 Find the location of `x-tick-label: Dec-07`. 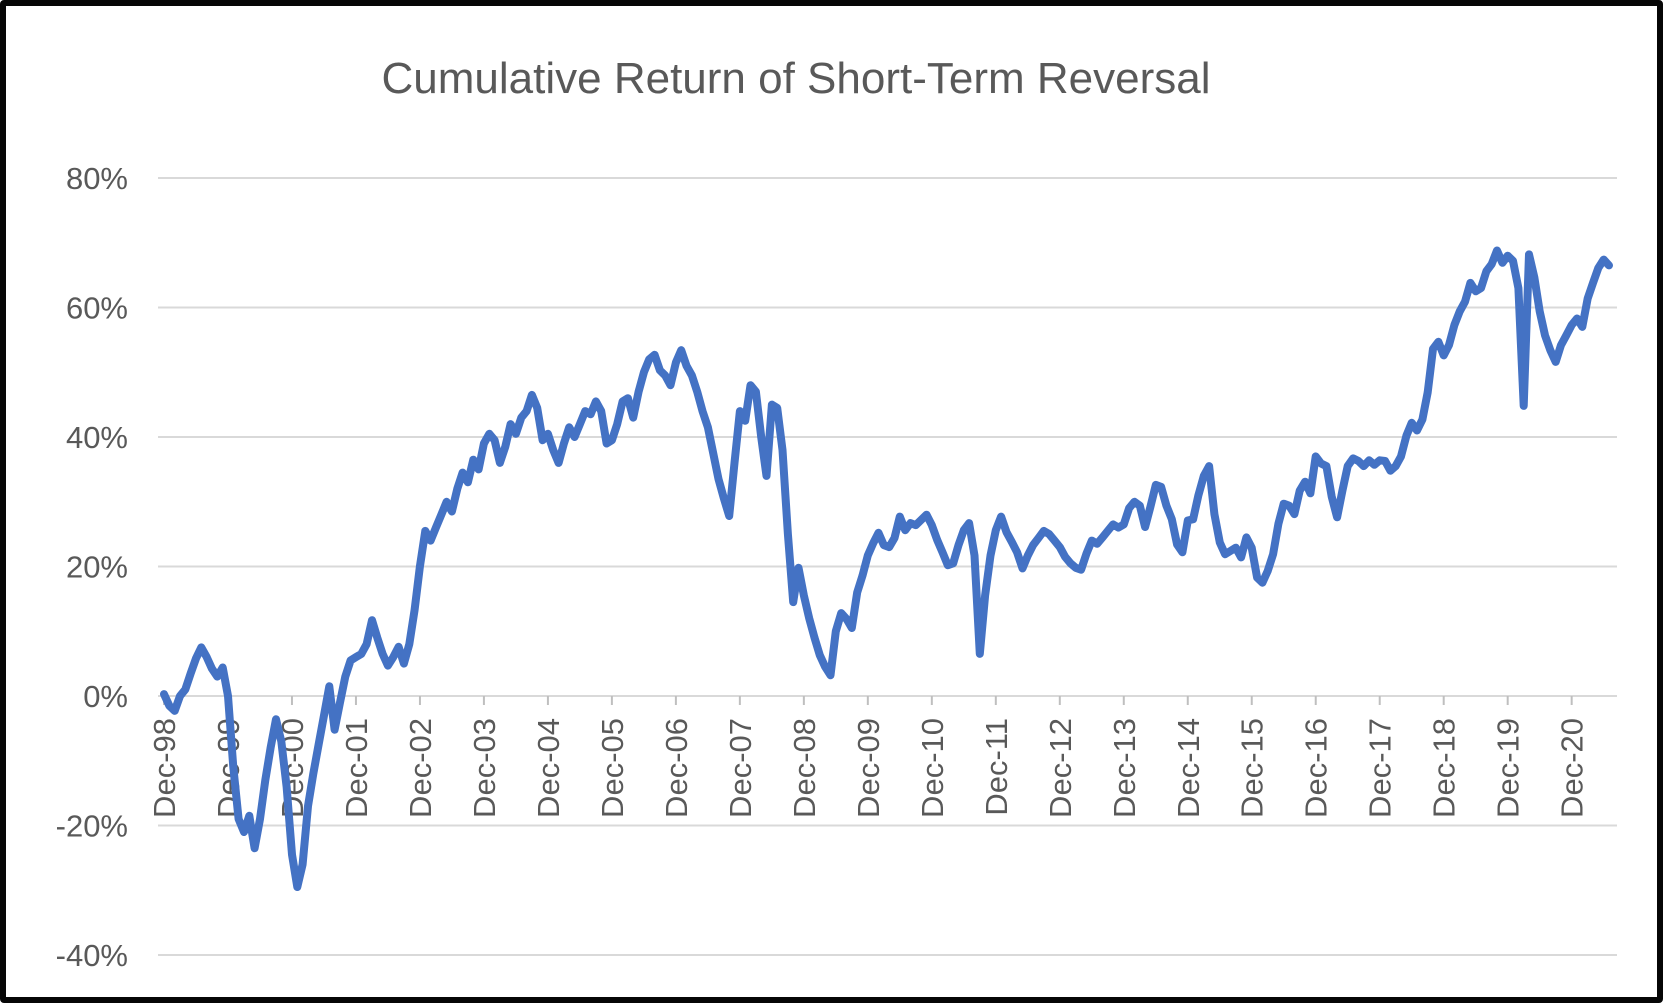

x-tick-label: Dec-07 is located at coordinates (740, 768).